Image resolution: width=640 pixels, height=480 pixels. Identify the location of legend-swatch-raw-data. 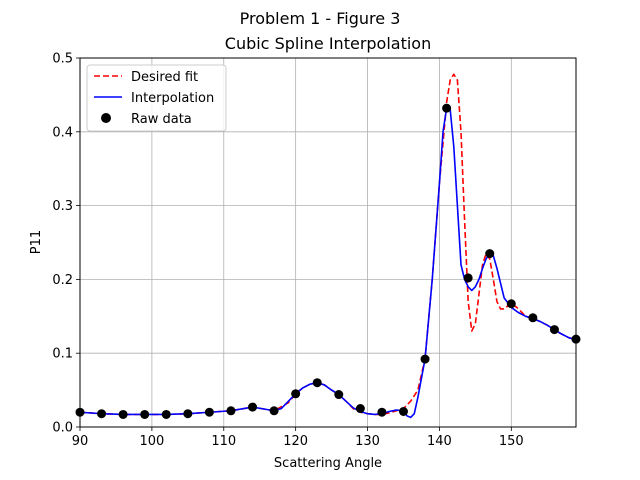
(106, 118).